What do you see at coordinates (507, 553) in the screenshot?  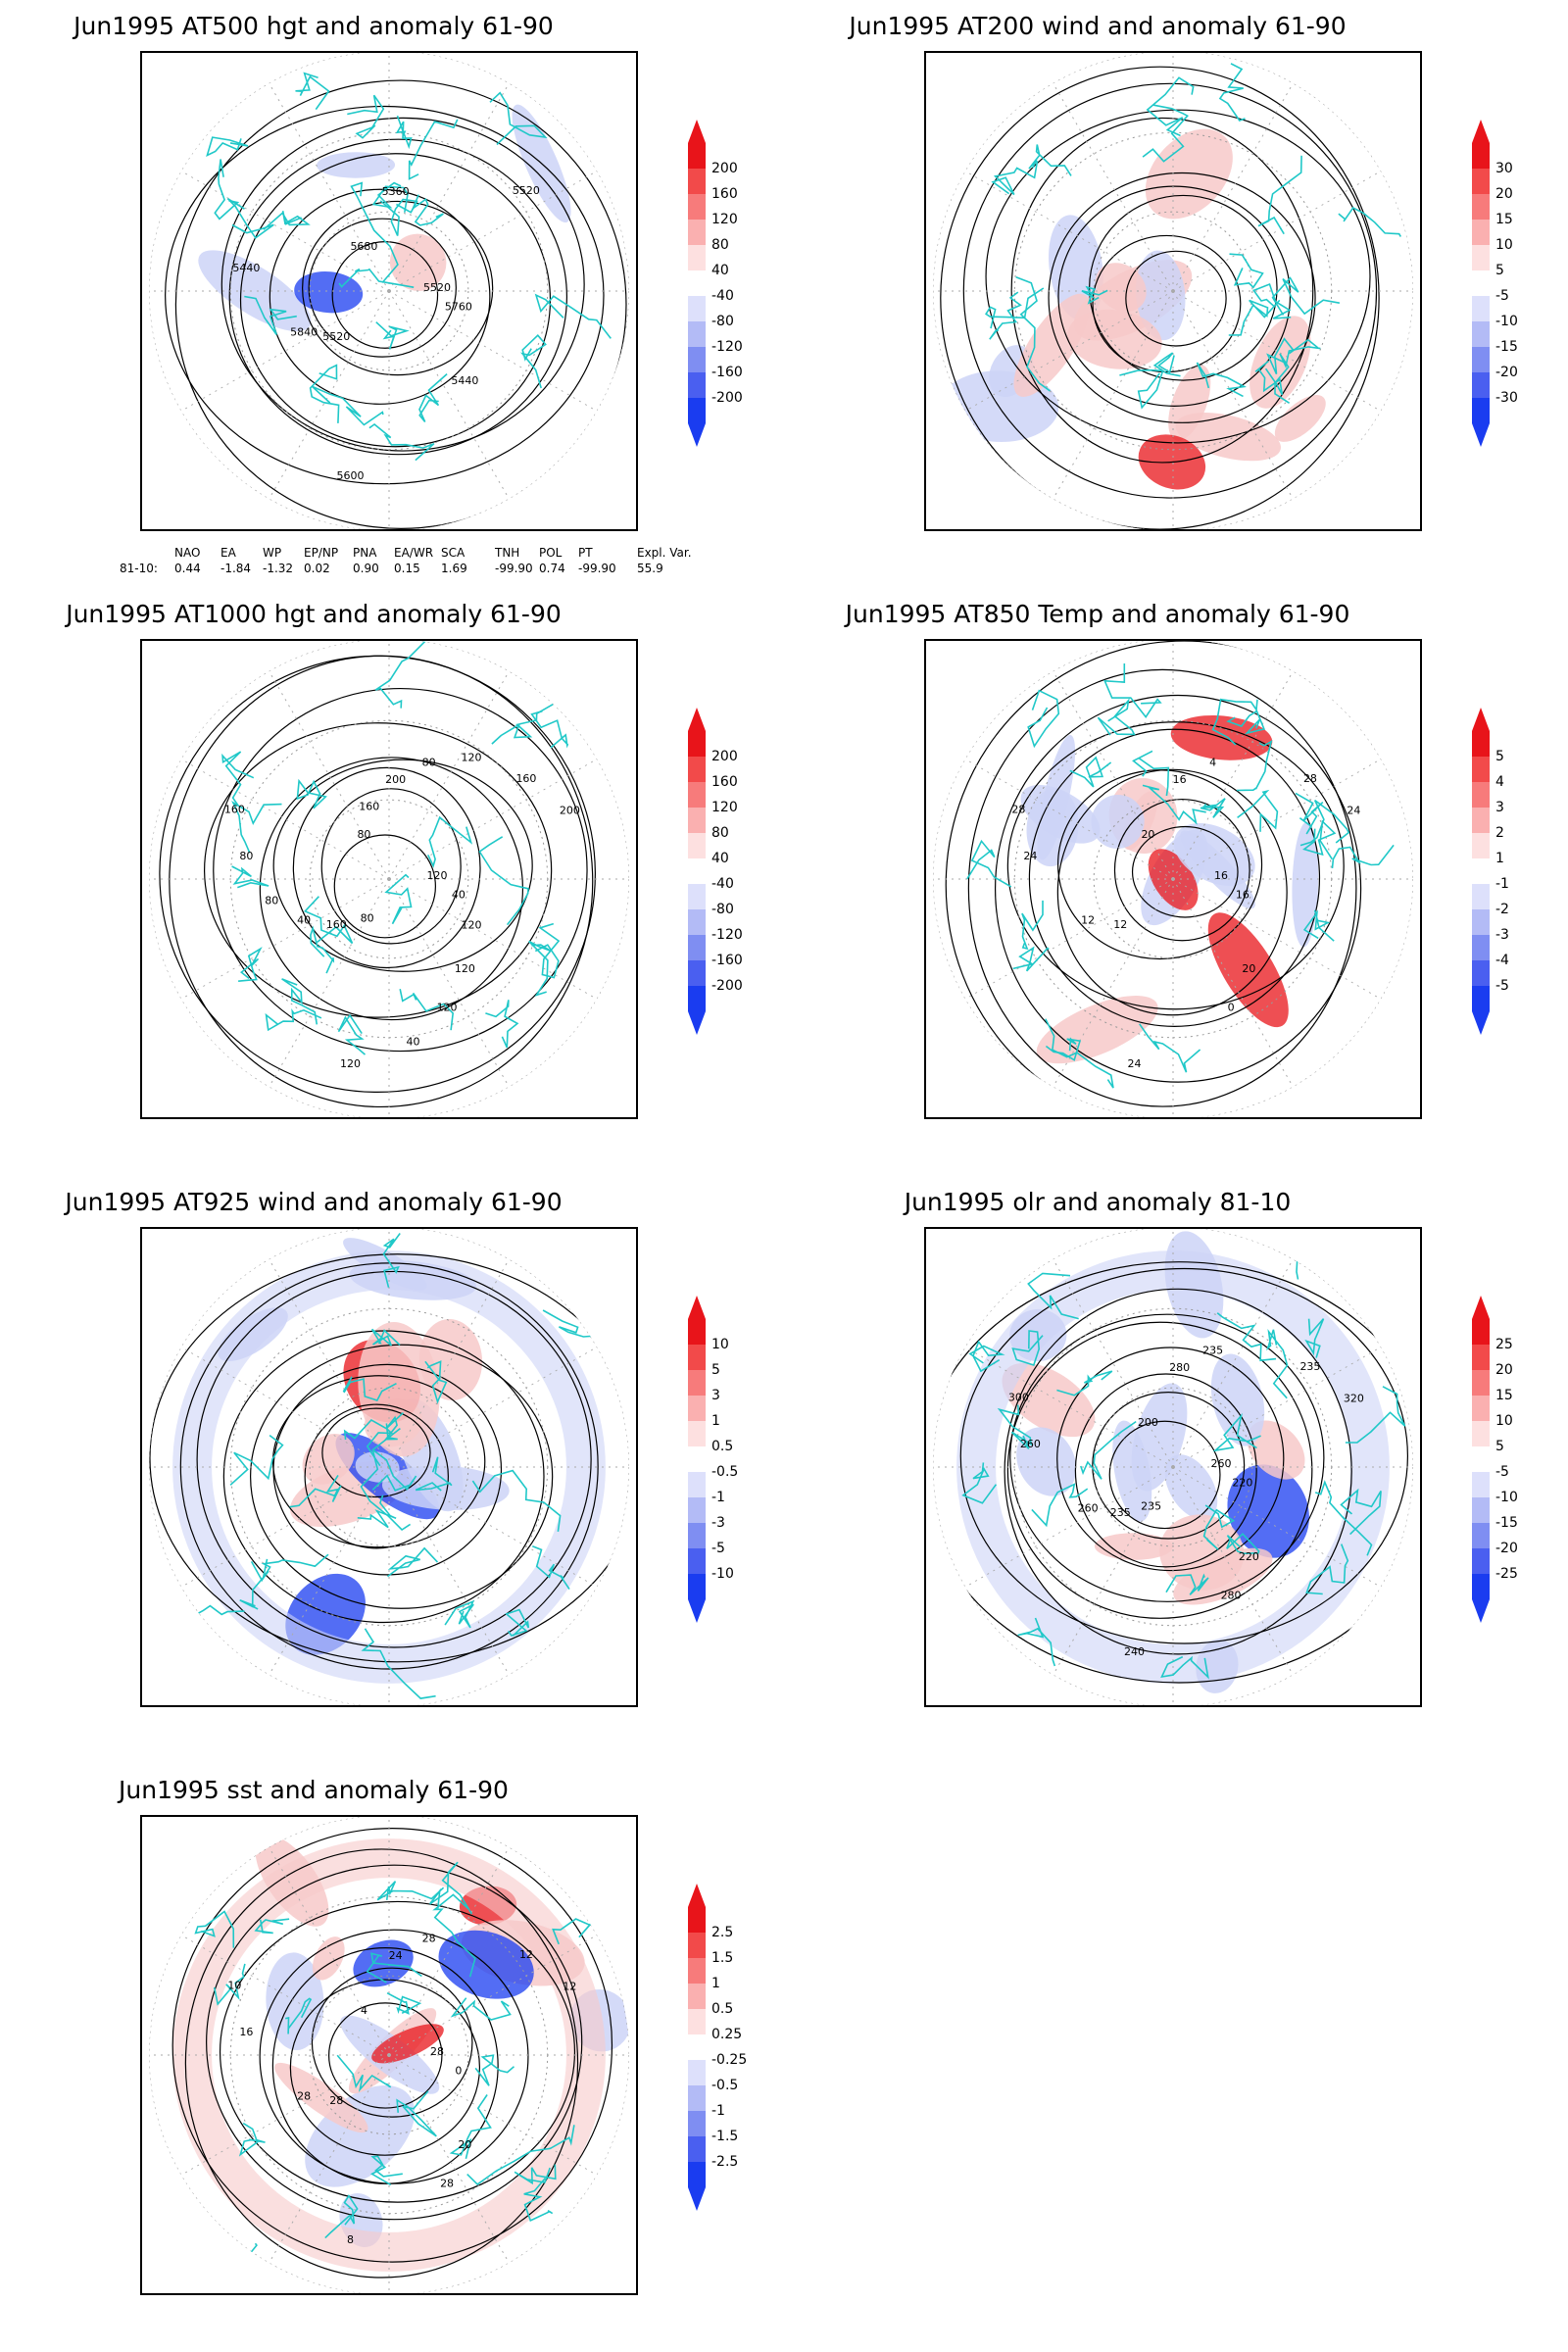 I see `index-header: TNH` at bounding box center [507, 553].